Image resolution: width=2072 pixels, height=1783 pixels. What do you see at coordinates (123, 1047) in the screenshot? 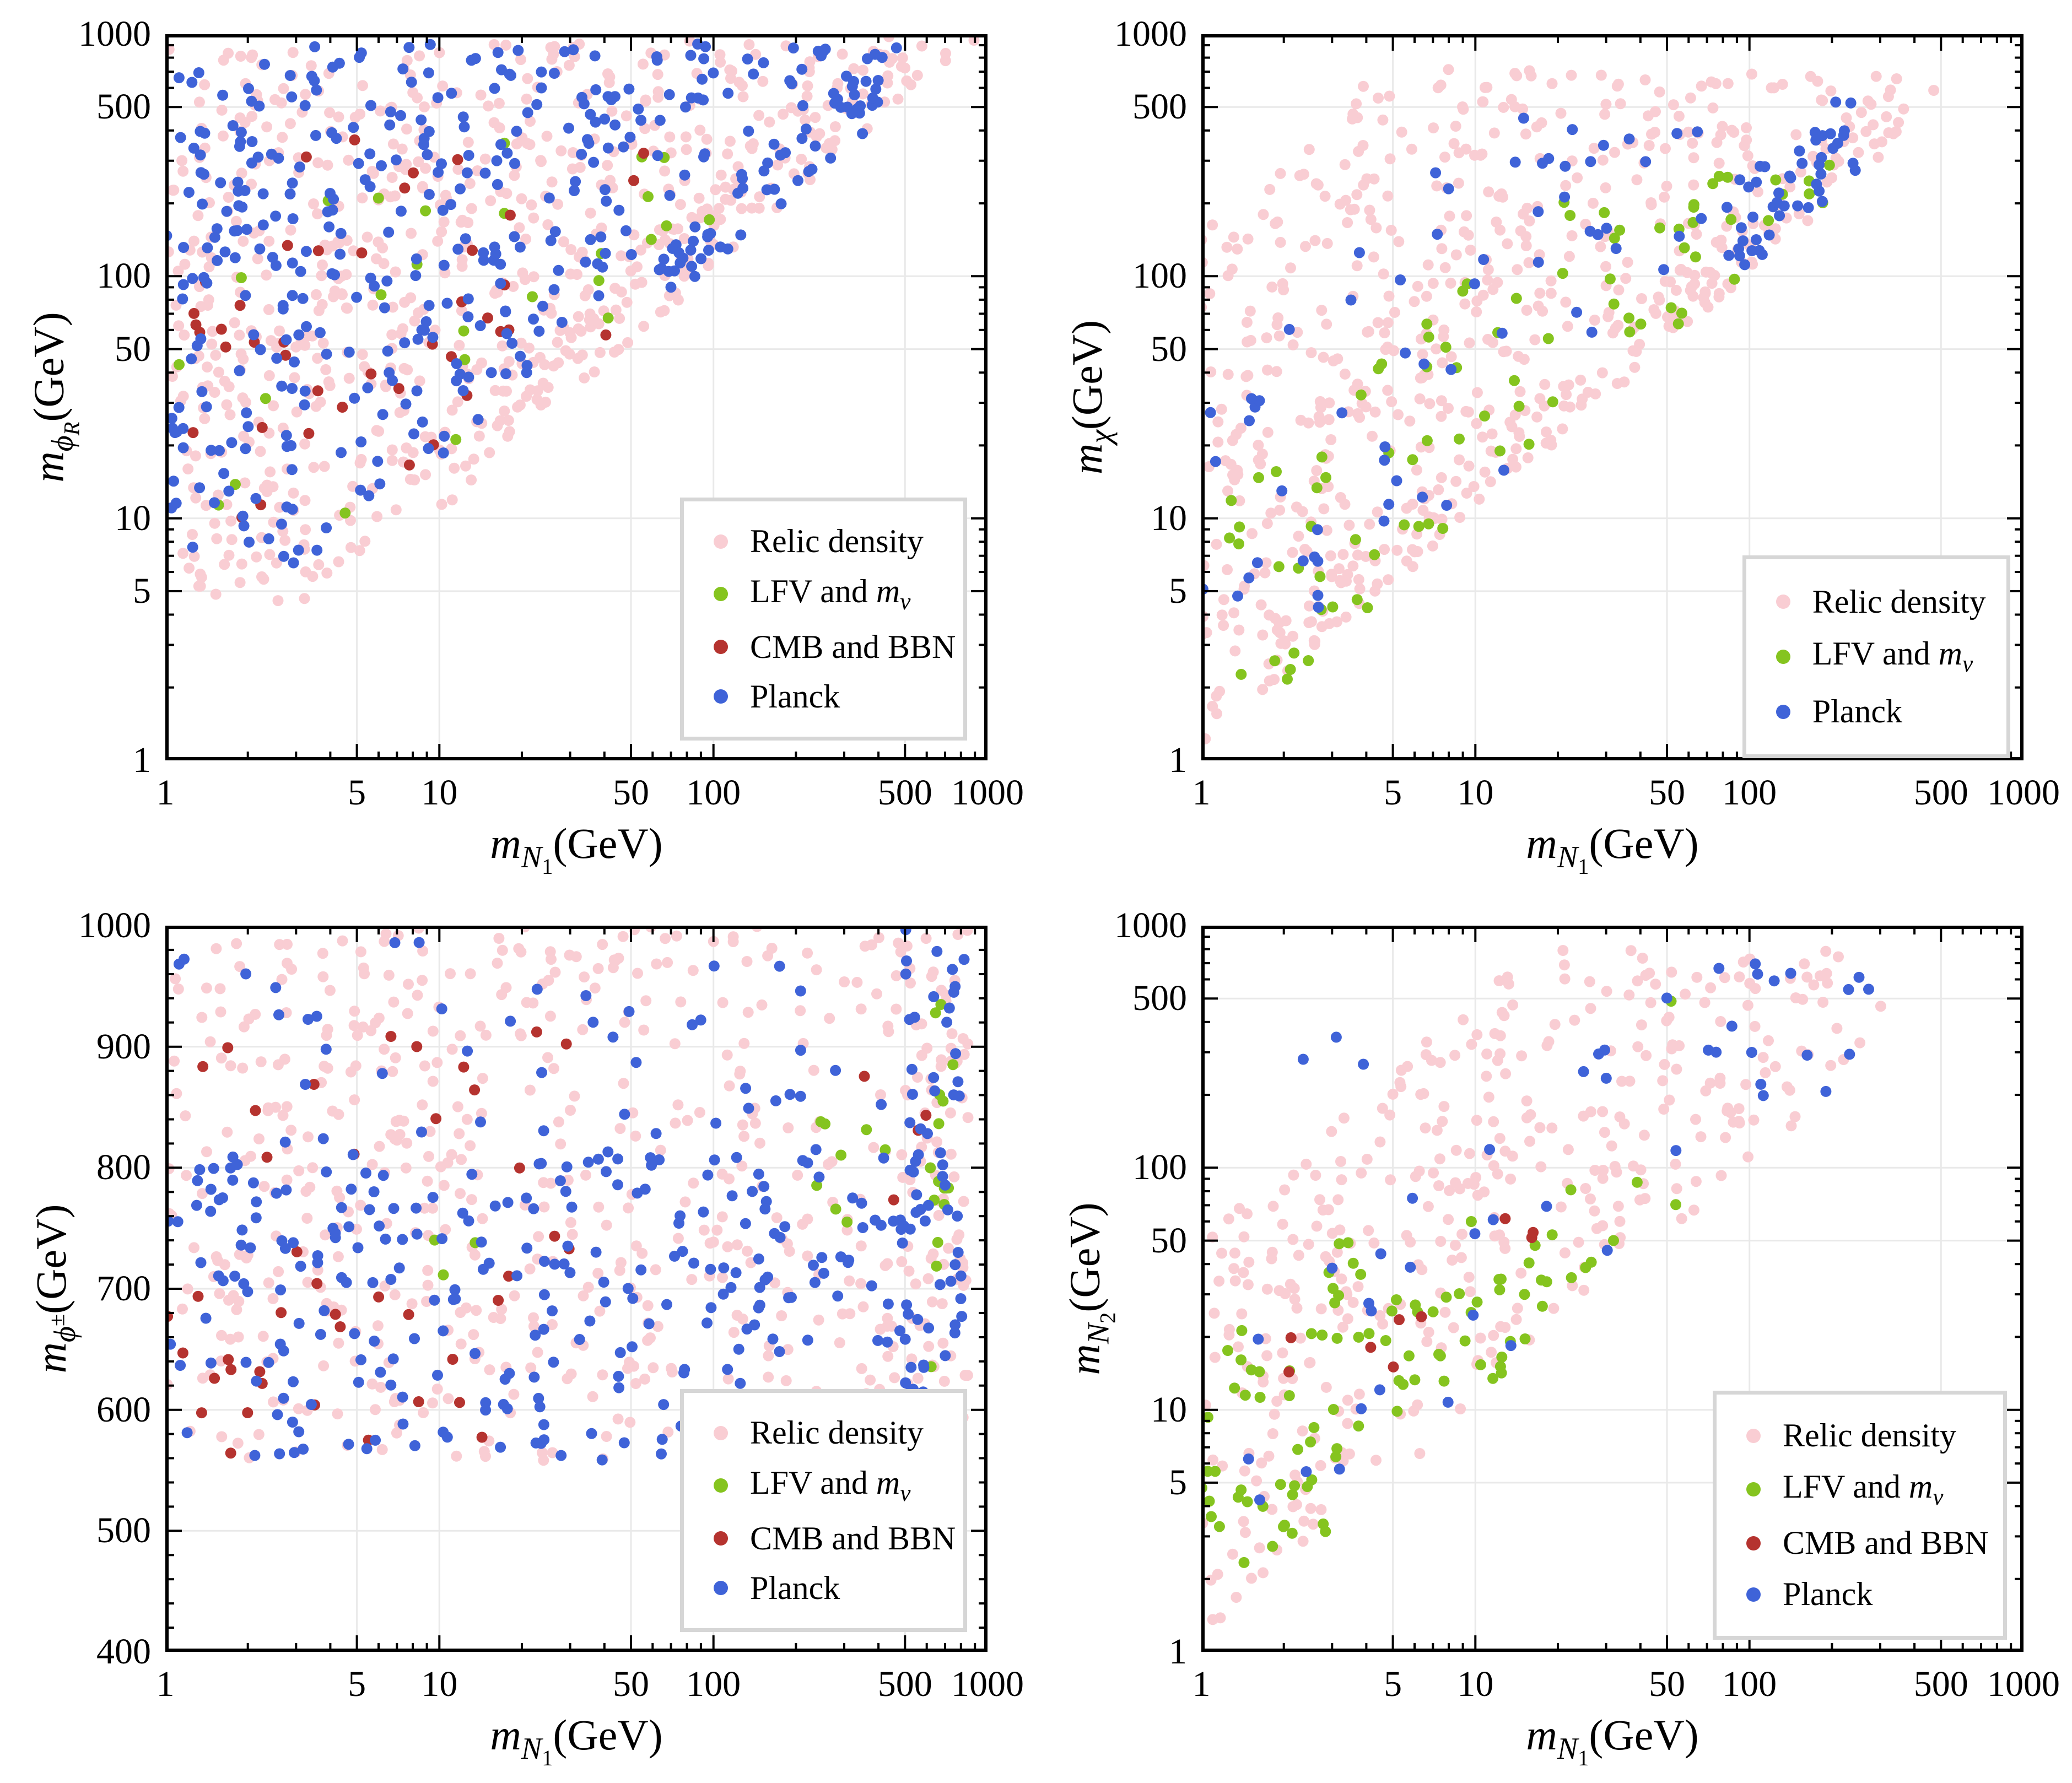
I see `y-tick-900: 900` at bounding box center [123, 1047].